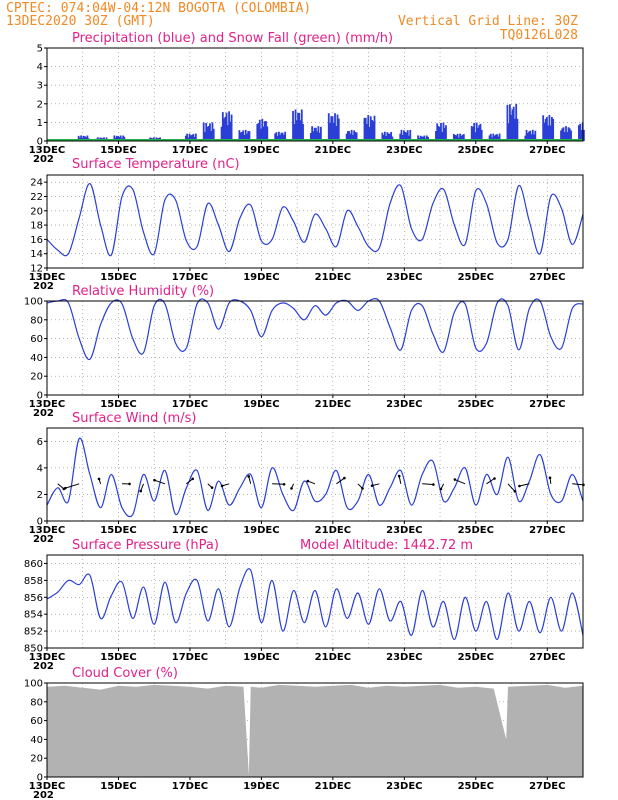 The width and height of the screenshot is (618, 800). I want to click on pres-xtick-year: 202, so click(43, 666).